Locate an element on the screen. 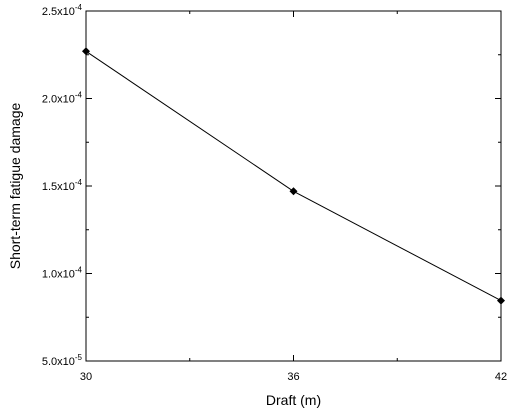  y-tick-label: 1.0x10⁻⁴ is located at coordinates (62, 273).